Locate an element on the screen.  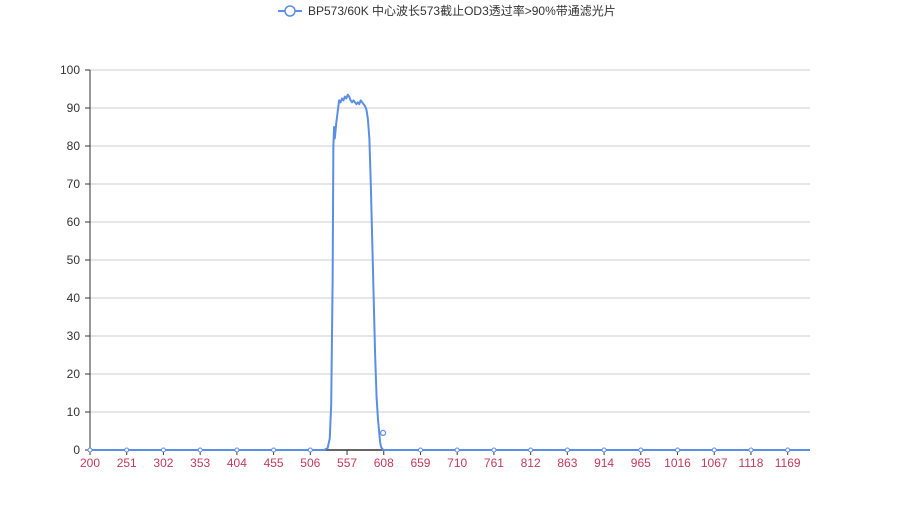
y-tick-label: 10 is located at coordinates (74, 412).